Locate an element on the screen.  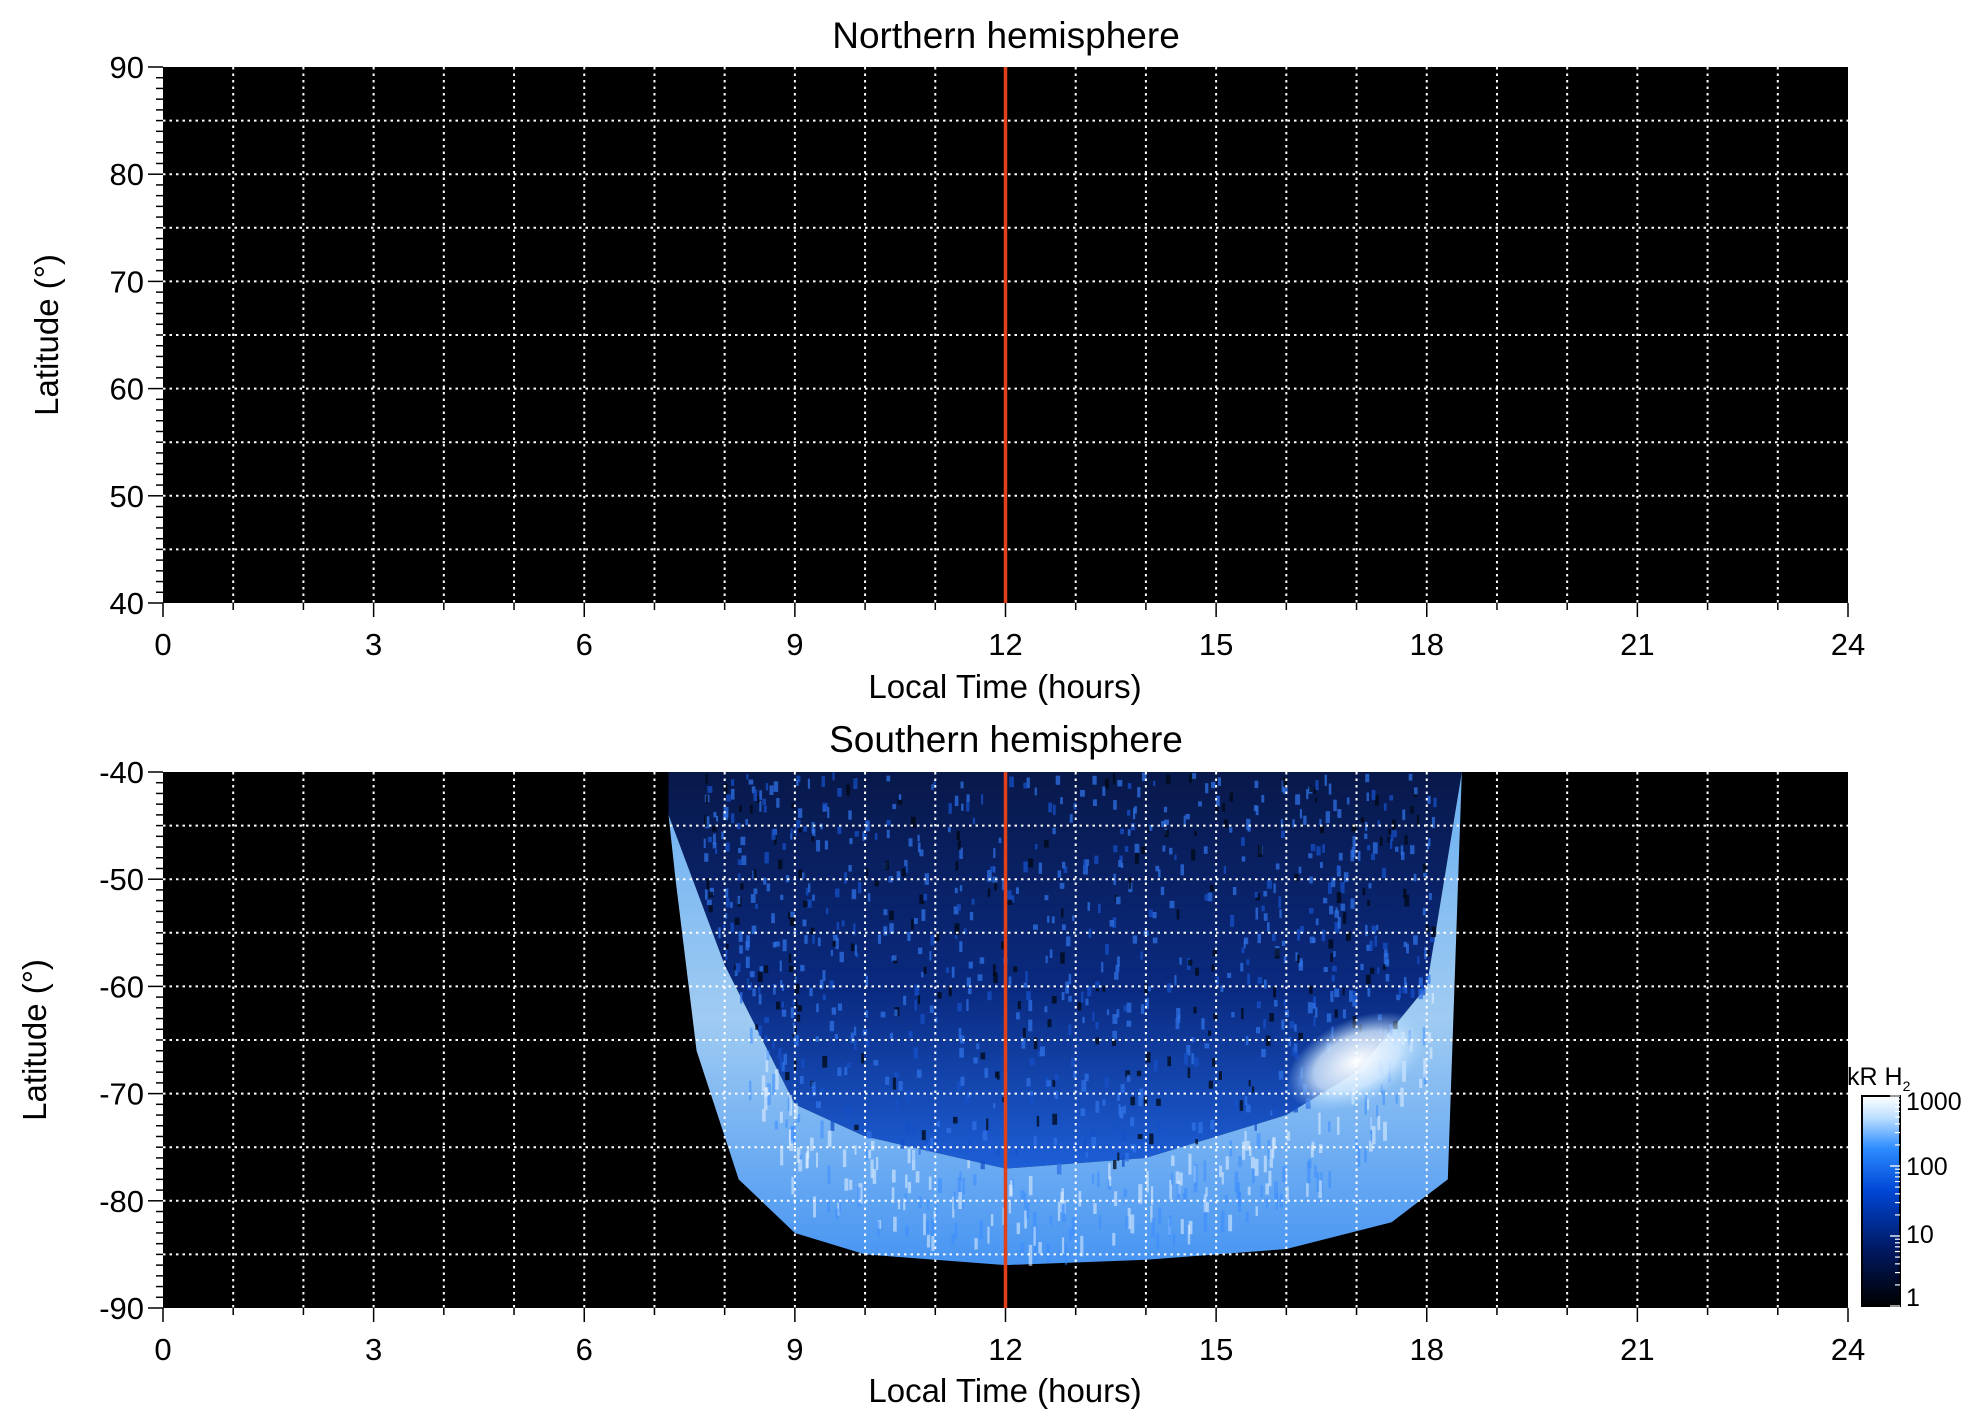
south-y-tick-label: -60 is located at coordinates (121, 986).